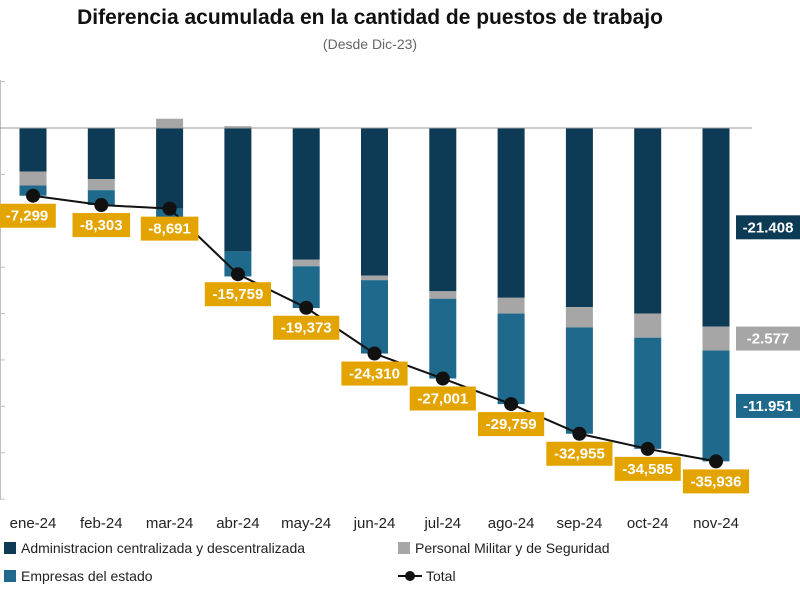  I want to click on legend-item-empresas: Empresas del estado, so click(78, 576).